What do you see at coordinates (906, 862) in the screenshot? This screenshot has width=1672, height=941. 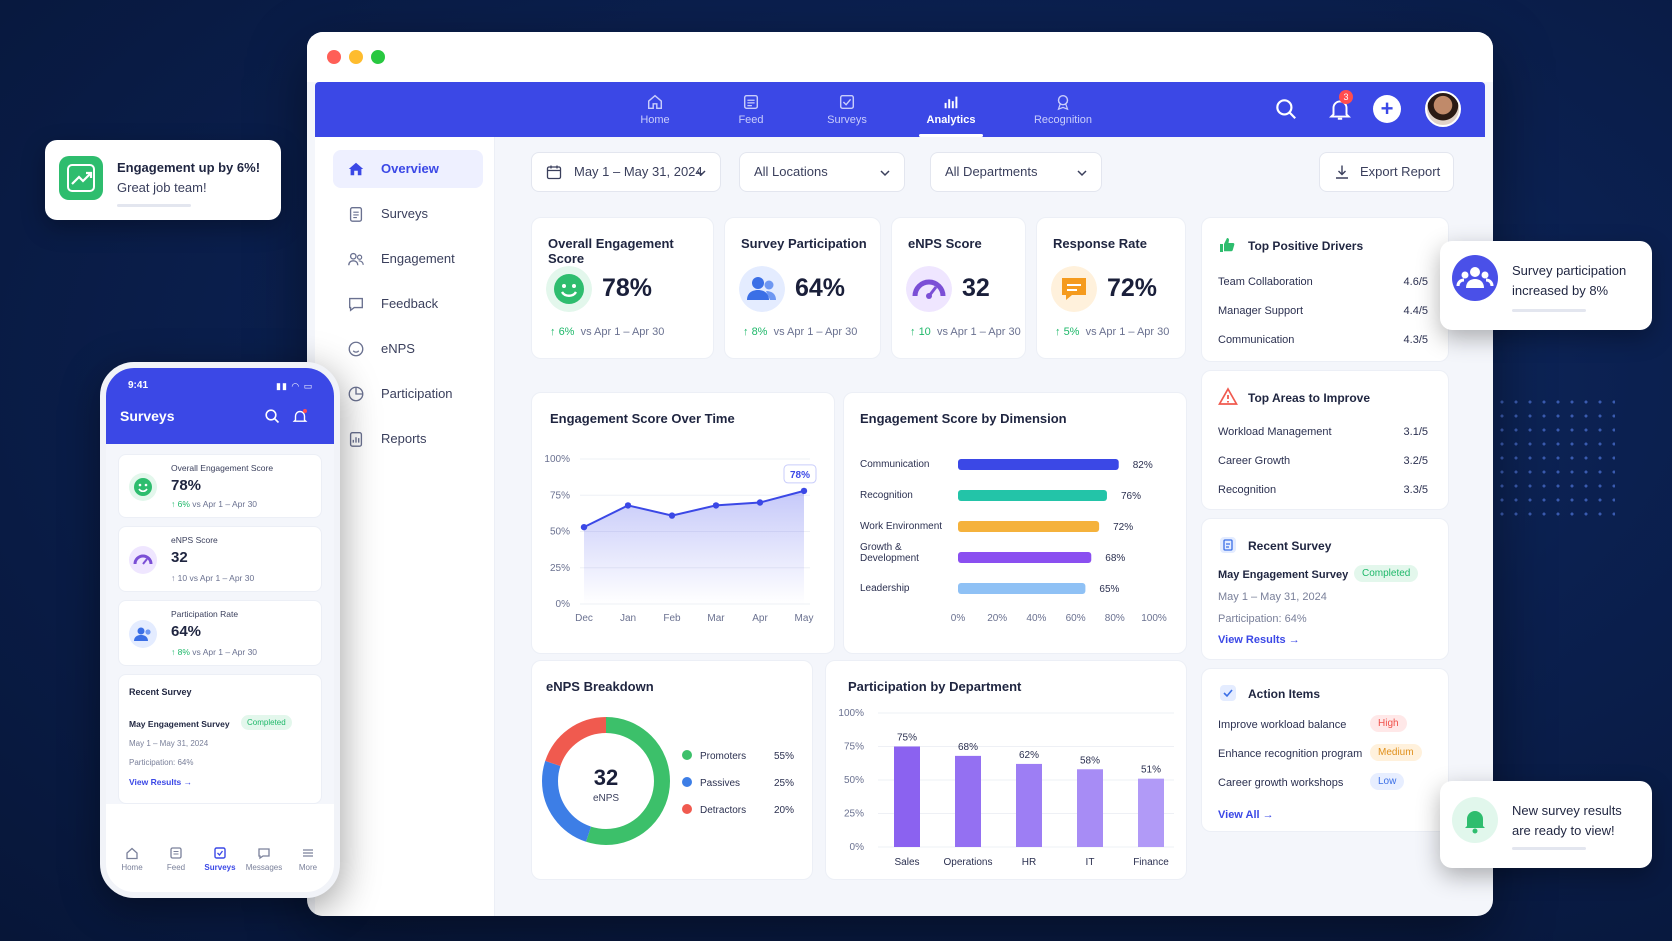 I see `x-tick-label: Sales` at bounding box center [906, 862].